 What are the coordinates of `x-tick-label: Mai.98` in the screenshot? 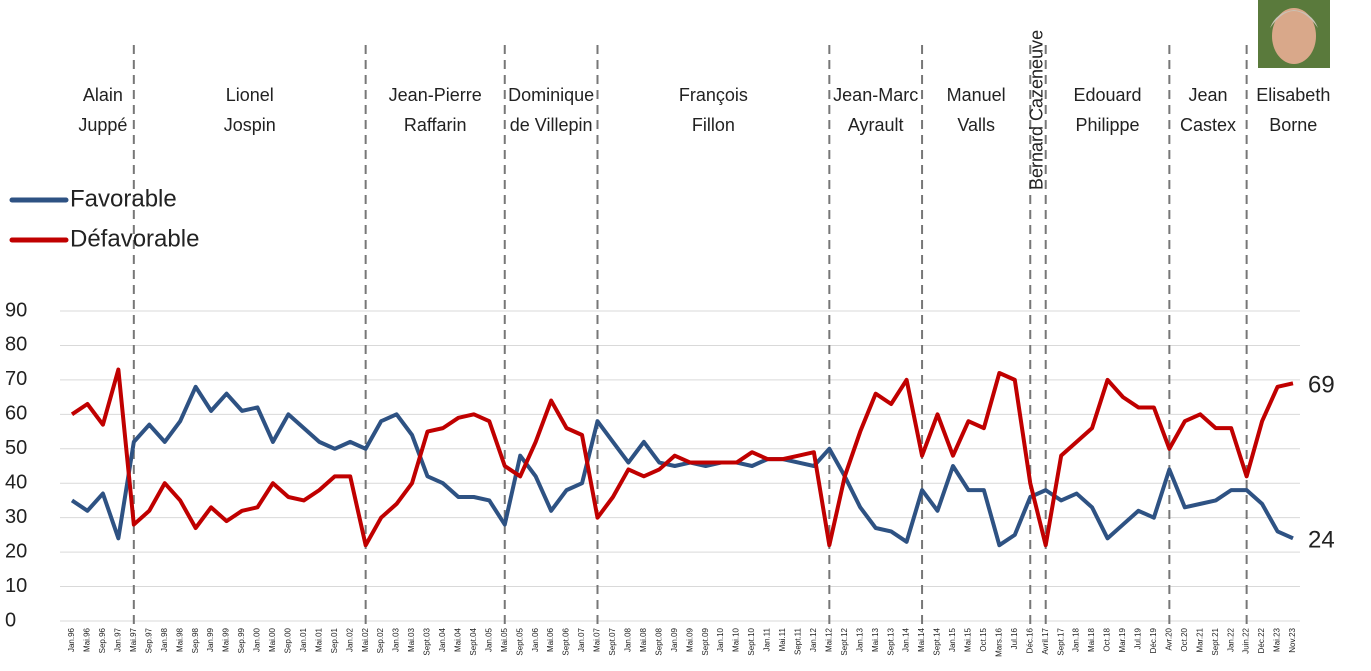 It's located at (179, 639).